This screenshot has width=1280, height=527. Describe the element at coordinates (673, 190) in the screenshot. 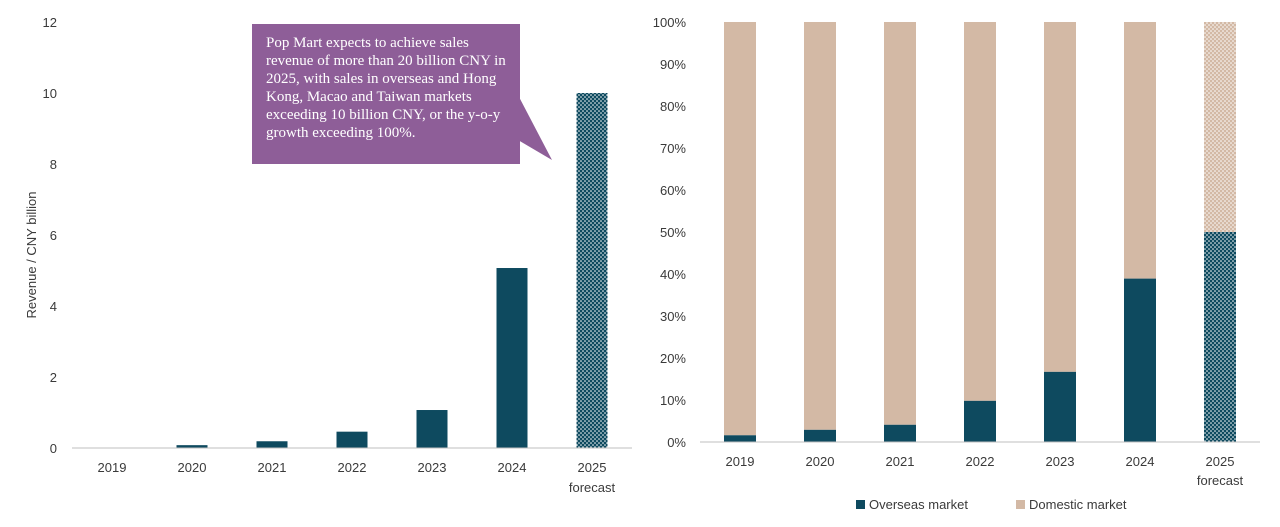

I see `y-tick-label: 60%` at that location.